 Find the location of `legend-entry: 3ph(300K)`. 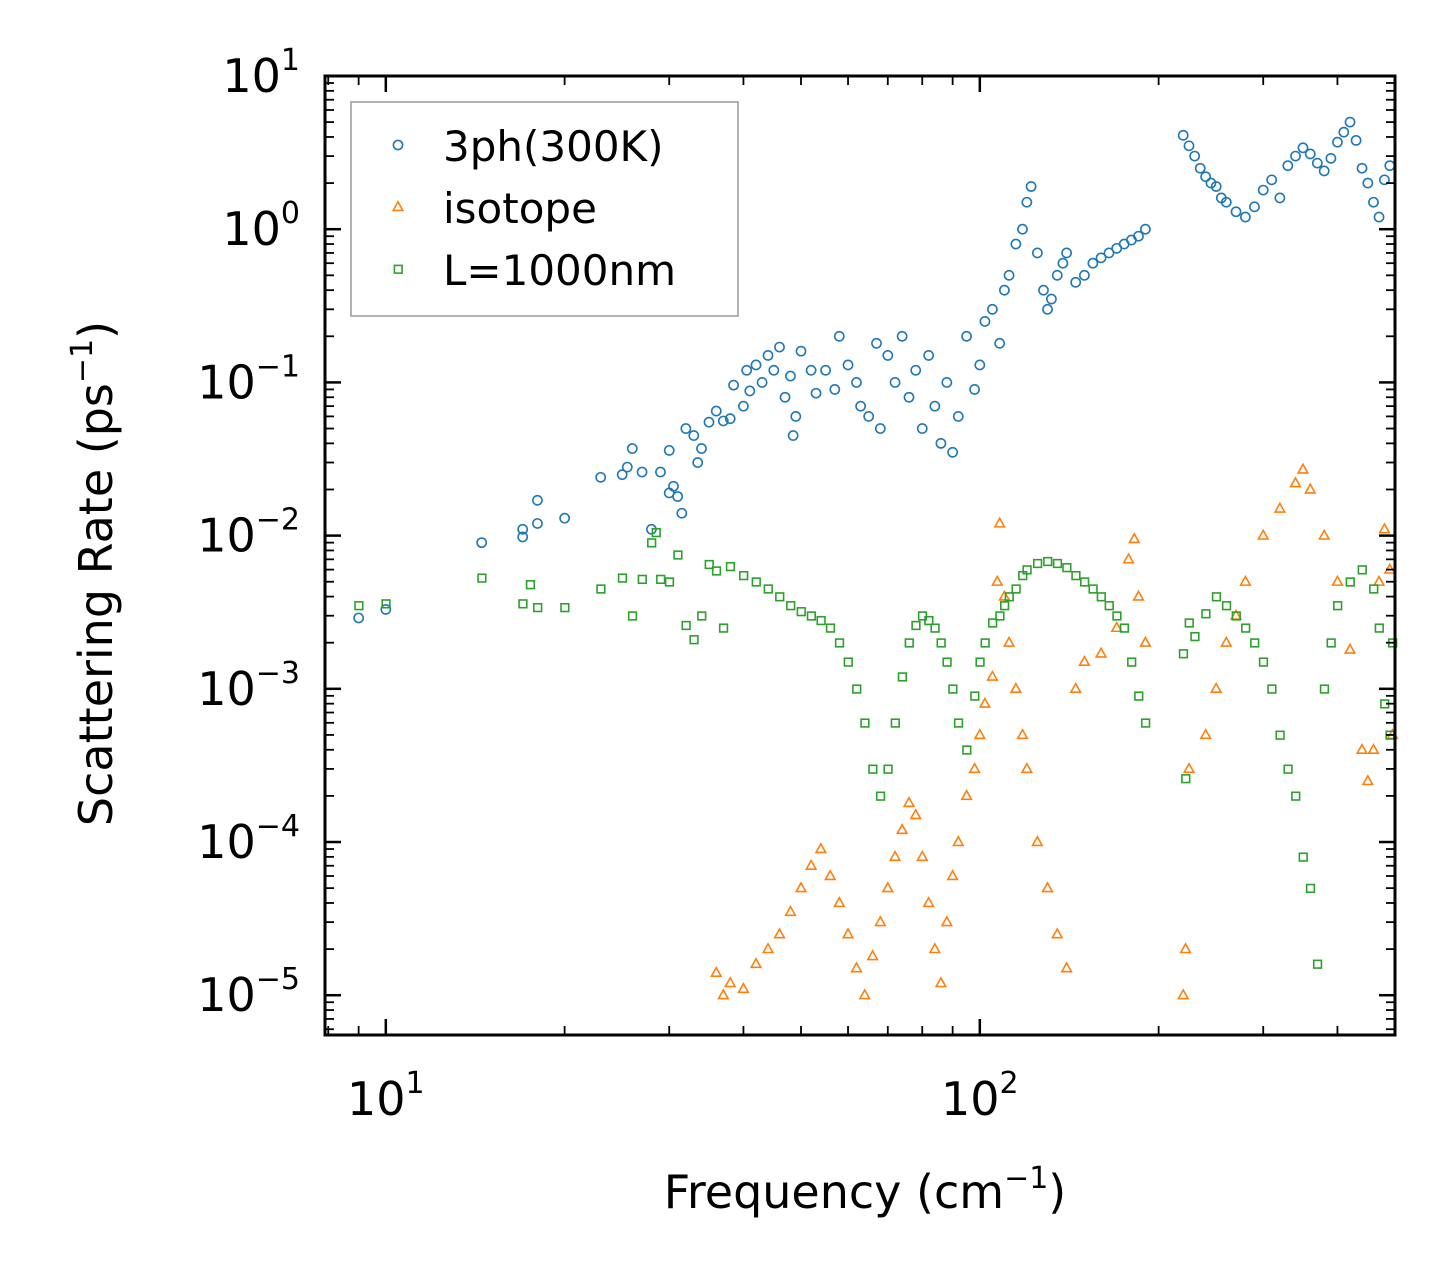

legend-entry: 3ph(300K) is located at coordinates (527, 146).